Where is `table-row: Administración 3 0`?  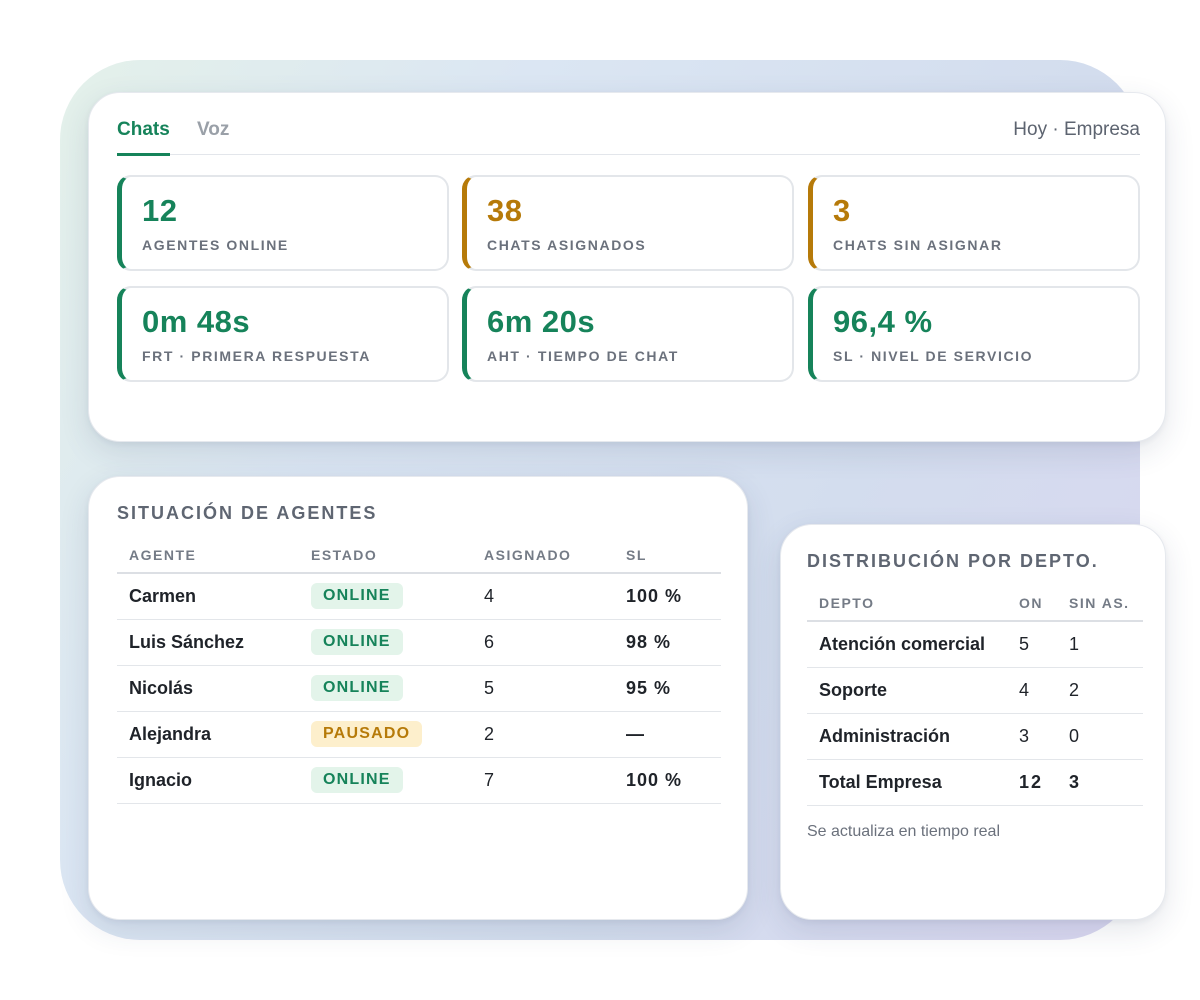
table-row: Administración 3 0 is located at coordinates (975, 736).